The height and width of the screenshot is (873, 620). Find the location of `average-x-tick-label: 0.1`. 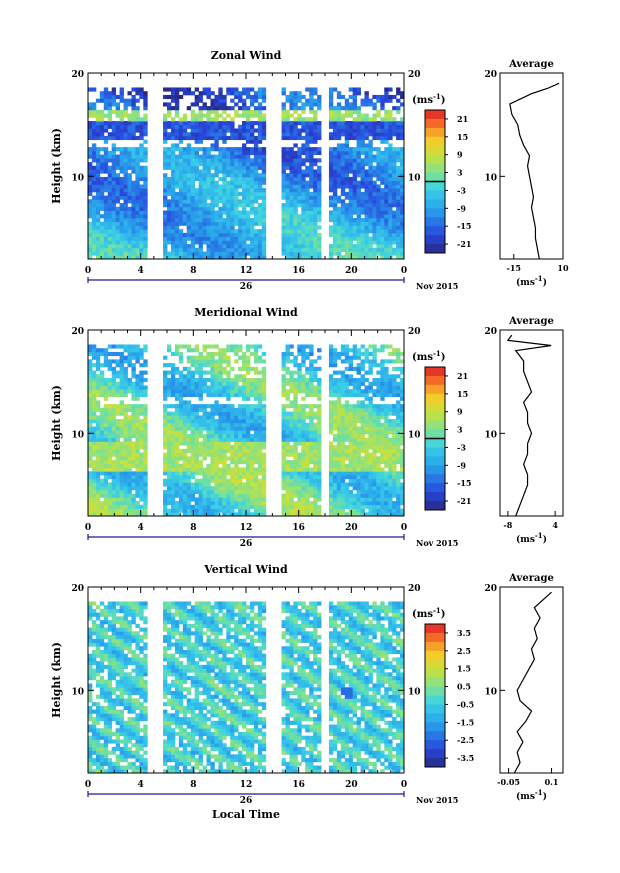

average-x-tick-label: 0.1 is located at coordinates (552, 782).